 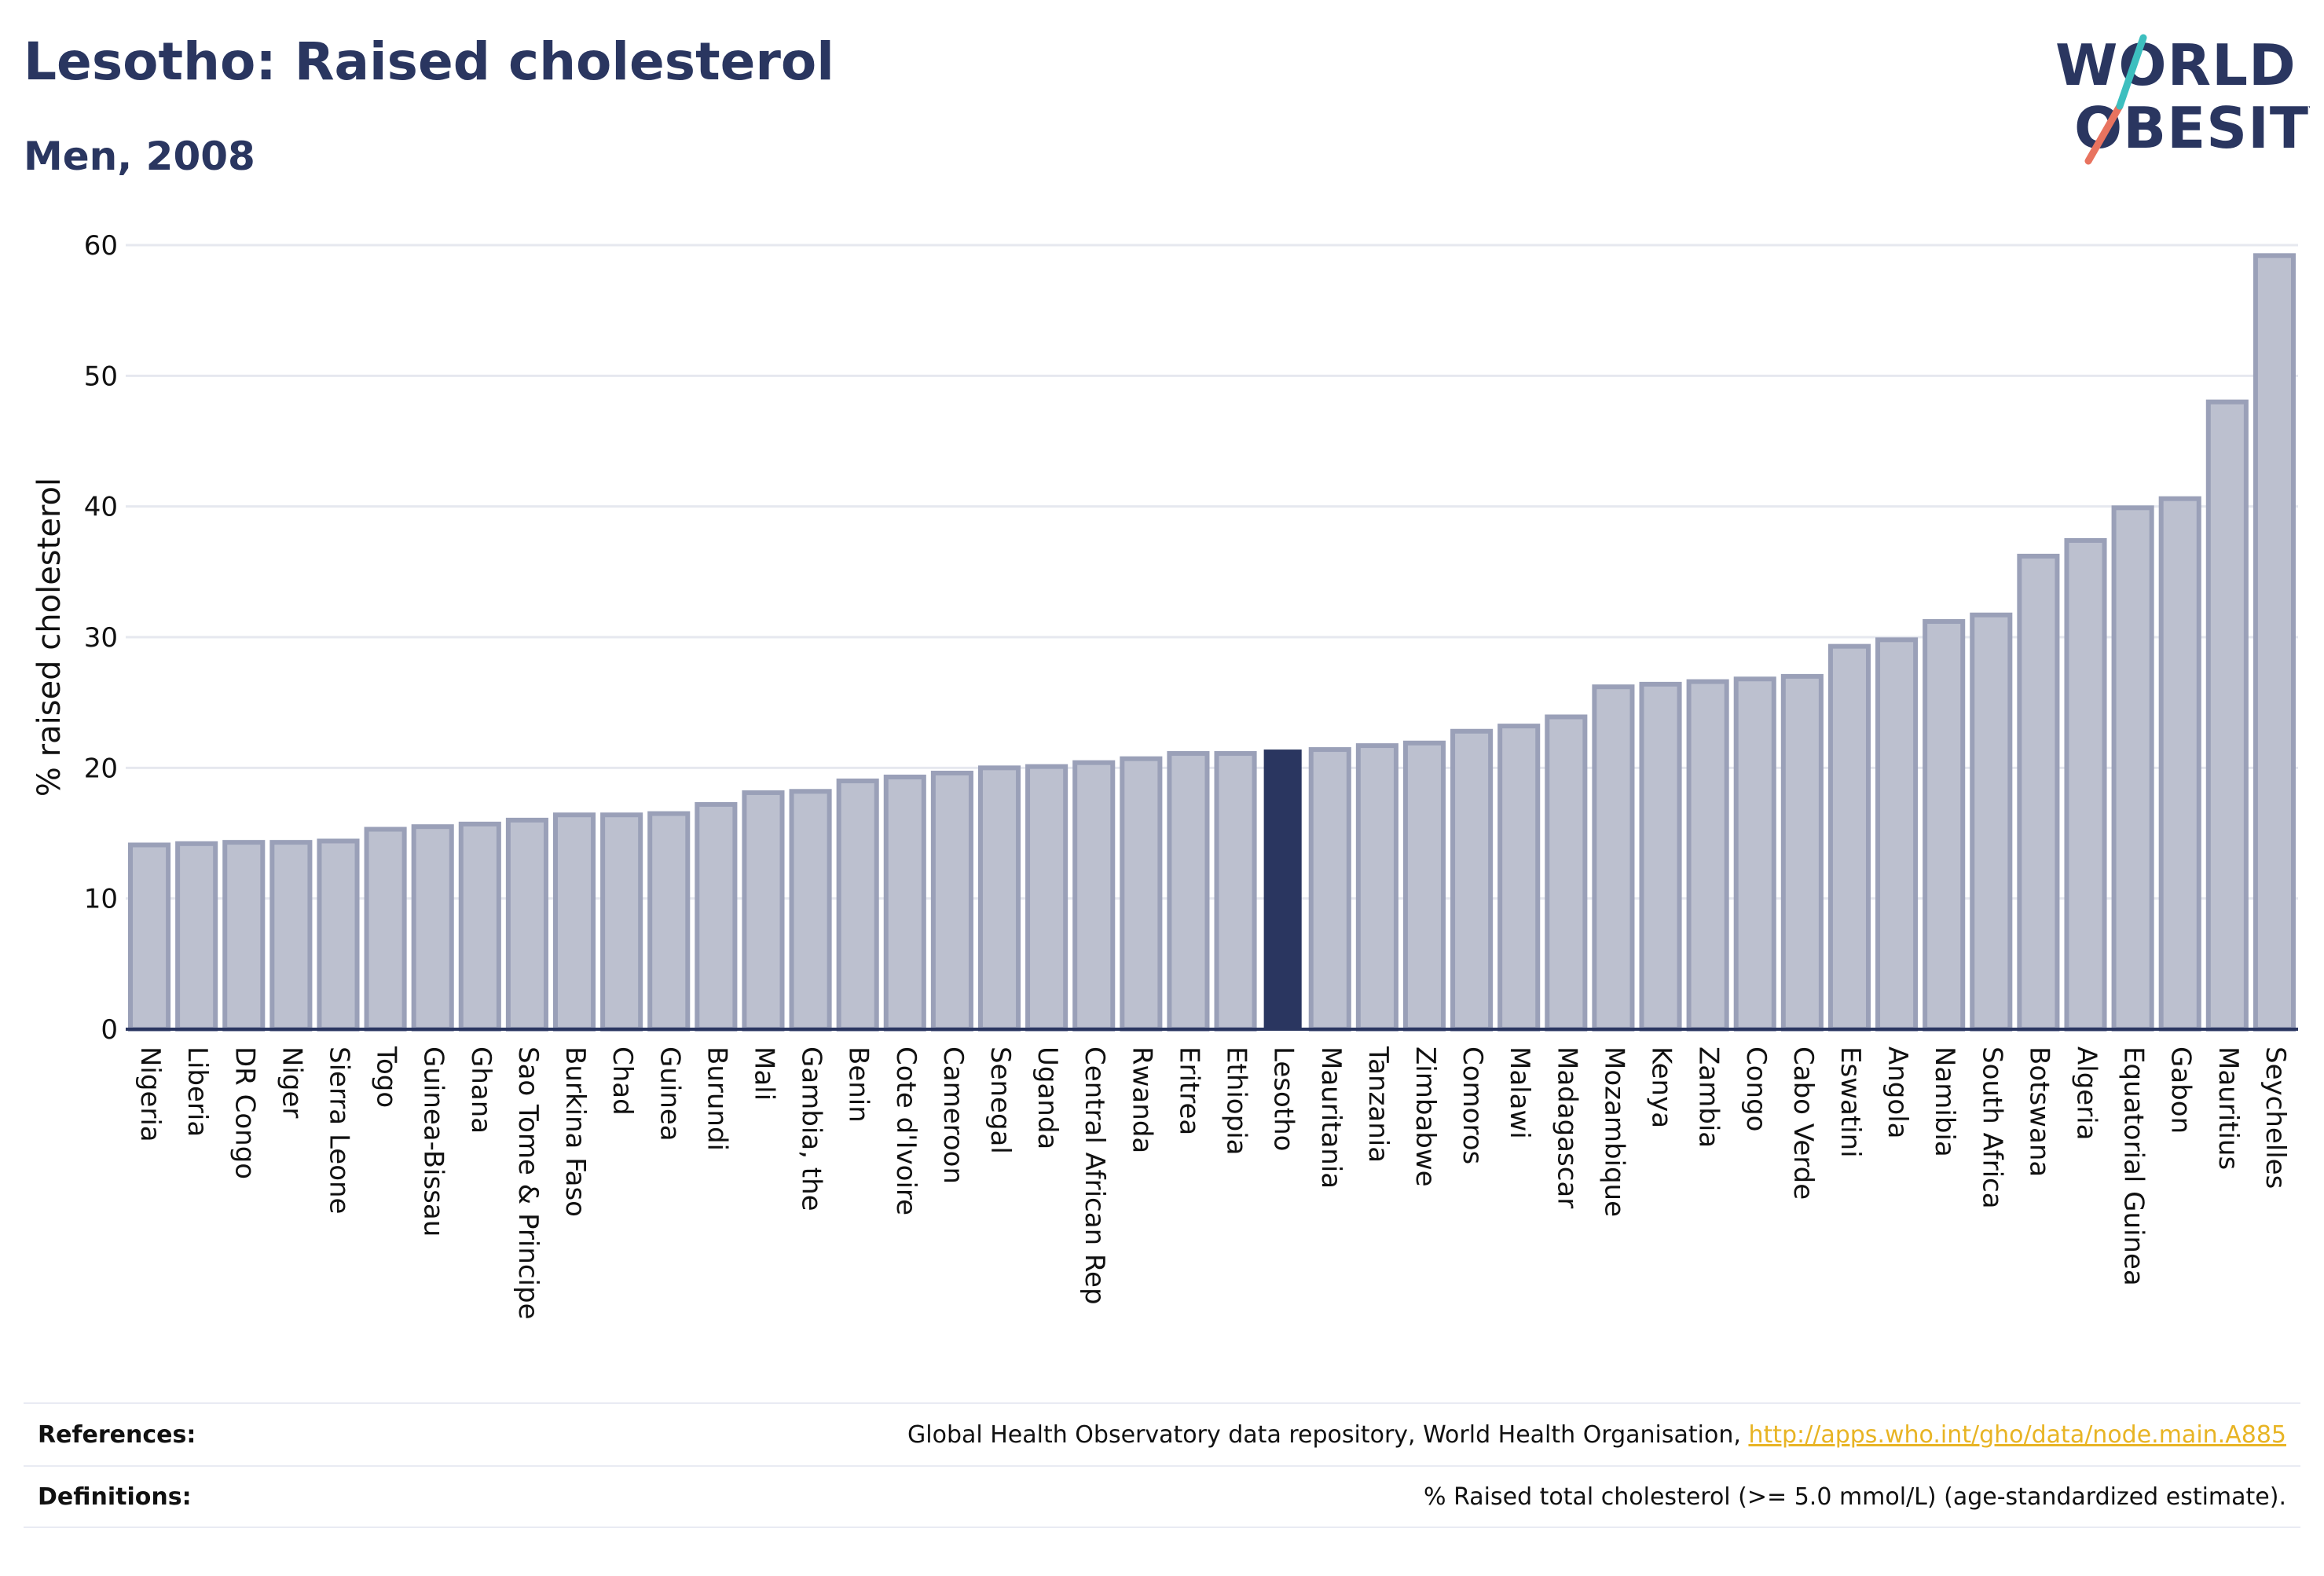 What do you see at coordinates (1378, 1104) in the screenshot?
I see `x-tick-label: Tanzania` at bounding box center [1378, 1104].